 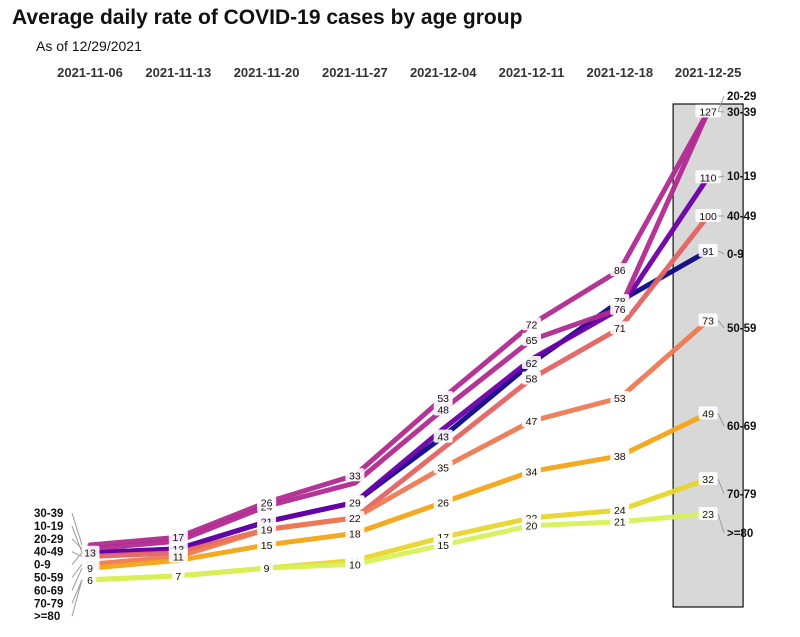 I want to click on date-label-2021-12-04: 2021-12-04, so click(x=443, y=72).